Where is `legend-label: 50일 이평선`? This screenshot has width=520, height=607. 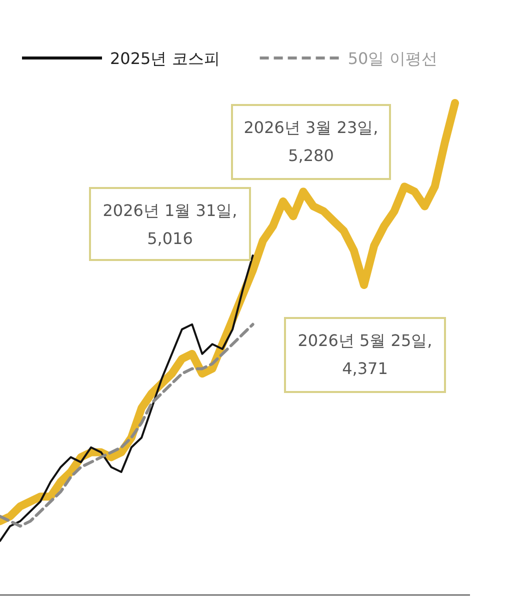
legend-label: 50일 이평선 is located at coordinates (393, 58).